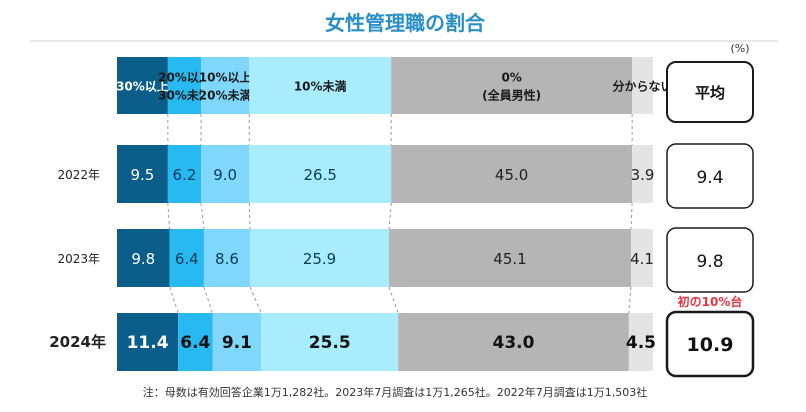 Image resolution: width=806 pixels, height=412 pixels. What do you see at coordinates (710, 219) in the screenshot?
I see `average-column: 平均 9.4 9.8 10.9` at bounding box center [710, 219].